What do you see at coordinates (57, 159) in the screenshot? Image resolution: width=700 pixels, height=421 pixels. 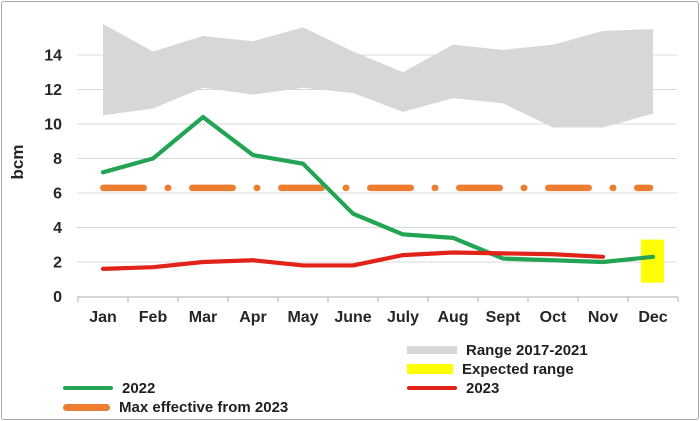 I see `y-tick-label: 8` at bounding box center [57, 159].